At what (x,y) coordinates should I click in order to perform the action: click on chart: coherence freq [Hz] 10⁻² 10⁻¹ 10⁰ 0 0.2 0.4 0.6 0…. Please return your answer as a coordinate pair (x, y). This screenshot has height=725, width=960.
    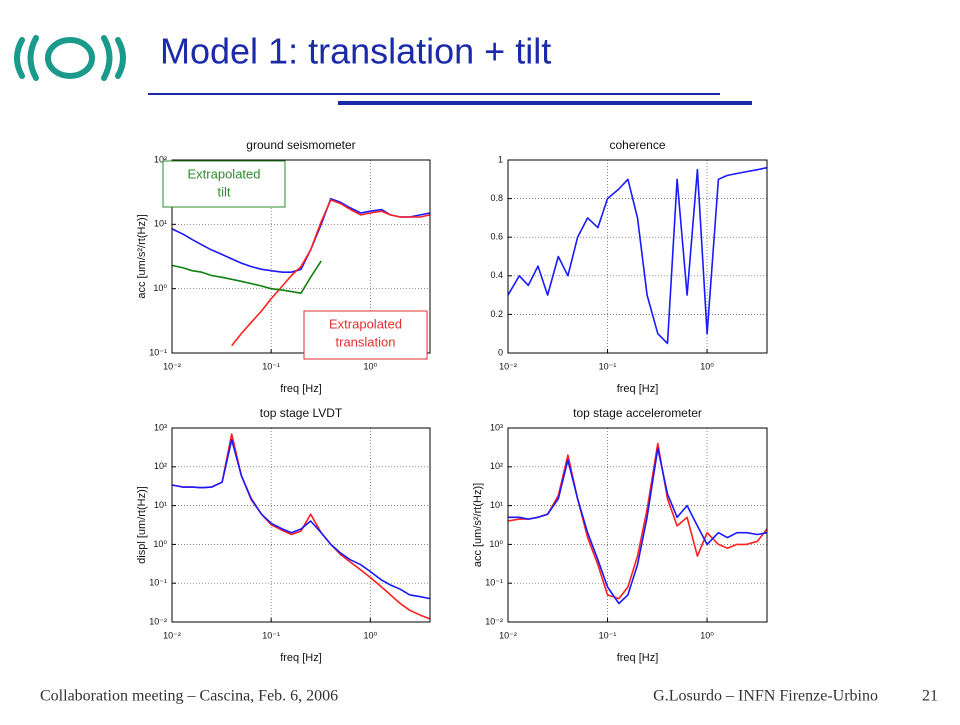
    Looking at the image, I should click on (629, 266).